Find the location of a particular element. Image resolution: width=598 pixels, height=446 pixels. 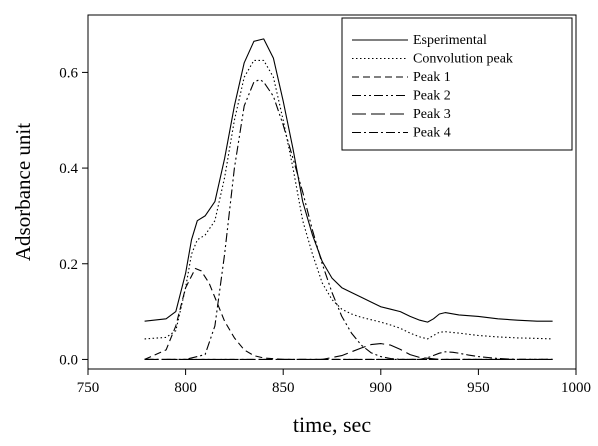

x-tick-label: 750 is located at coordinates (88, 388).